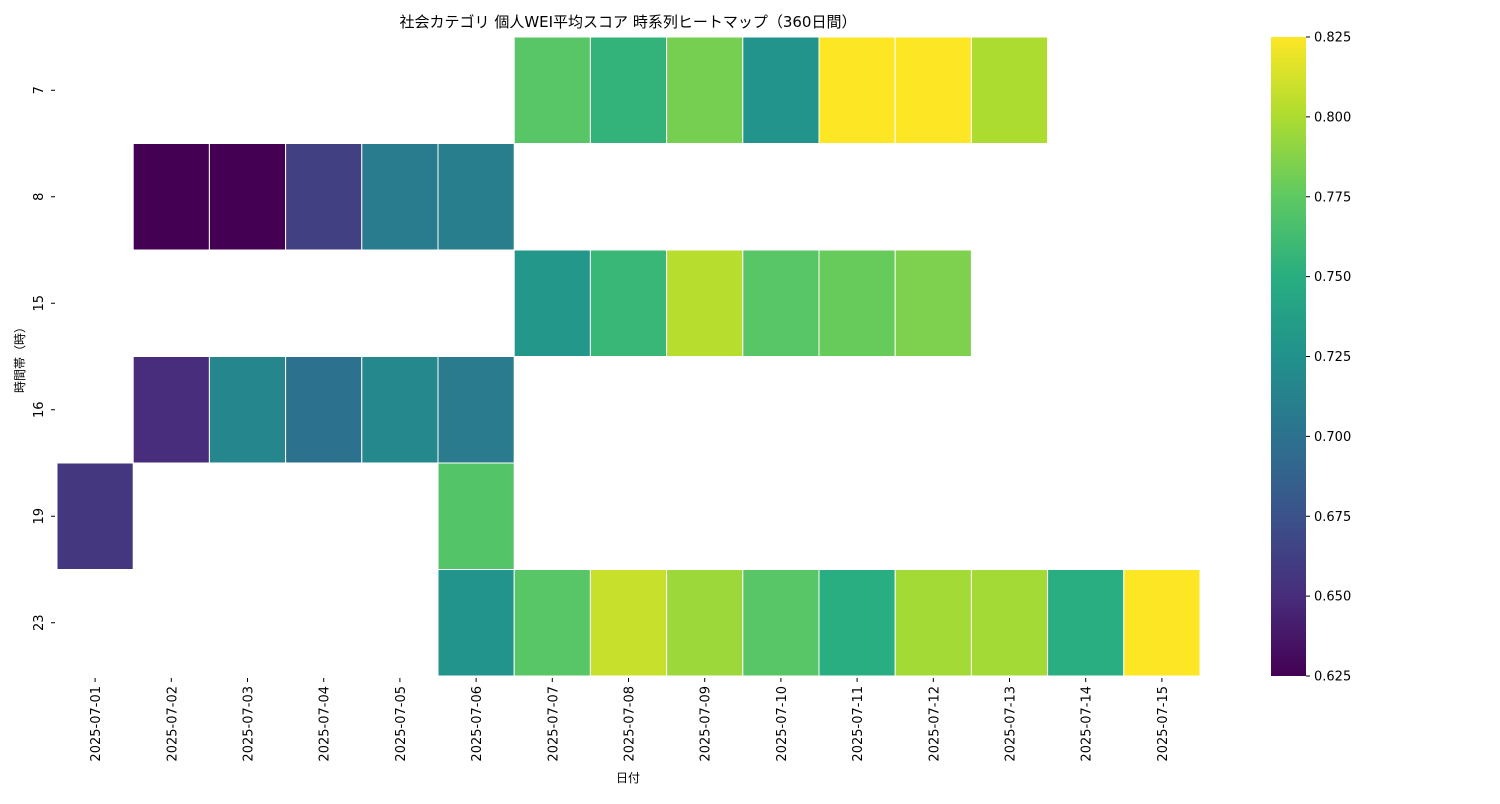 The height and width of the screenshot is (804, 1500). I want to click on y-tick-label: 19, so click(39, 516).